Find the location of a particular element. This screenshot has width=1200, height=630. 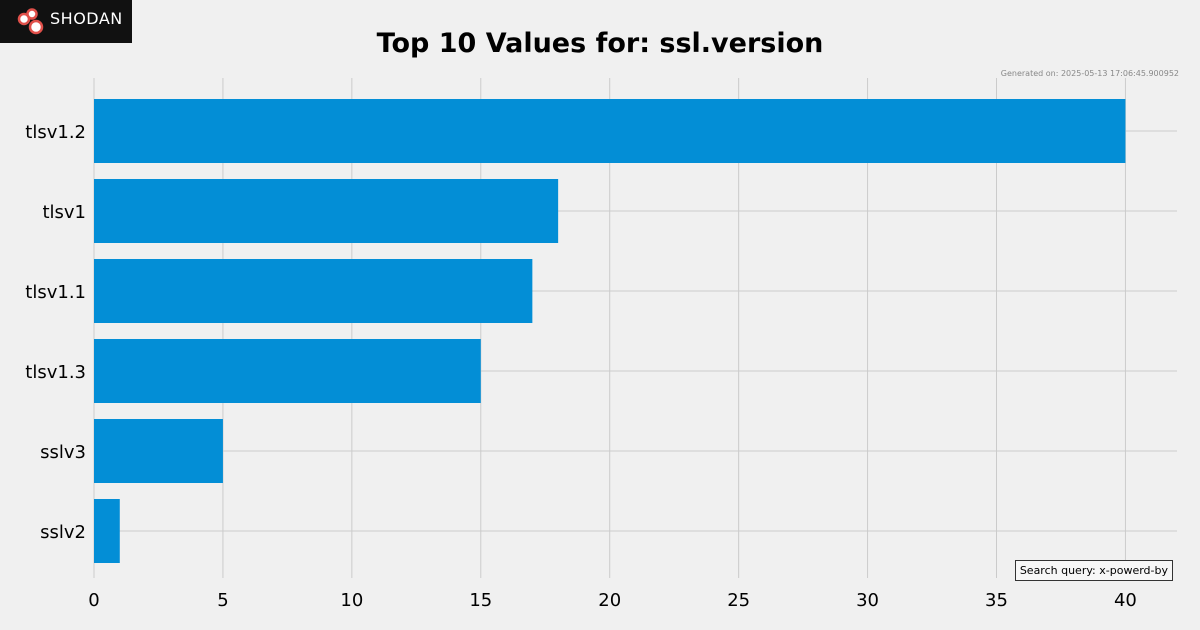

x-tick-label: 5 is located at coordinates (222, 600).